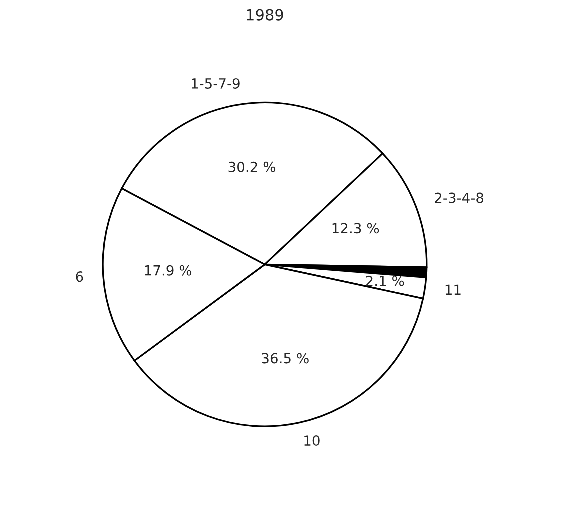 The image size is (576, 519). Describe the element at coordinates (385, 281) in the screenshot. I see `data-label: 2.1 %` at that location.